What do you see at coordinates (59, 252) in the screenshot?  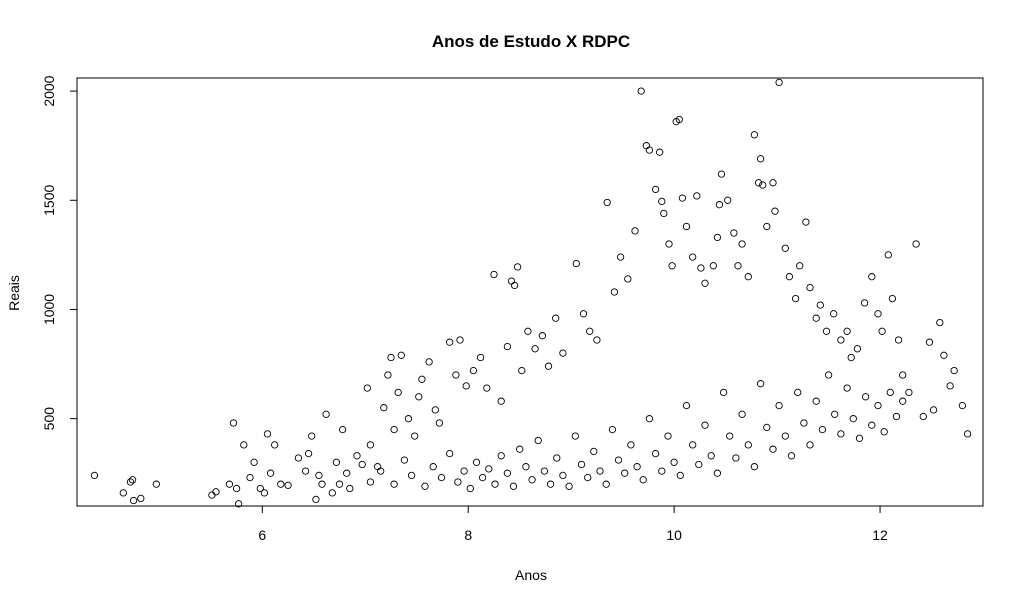 I see `y-axis: 500 1000 1500 2000` at bounding box center [59, 252].